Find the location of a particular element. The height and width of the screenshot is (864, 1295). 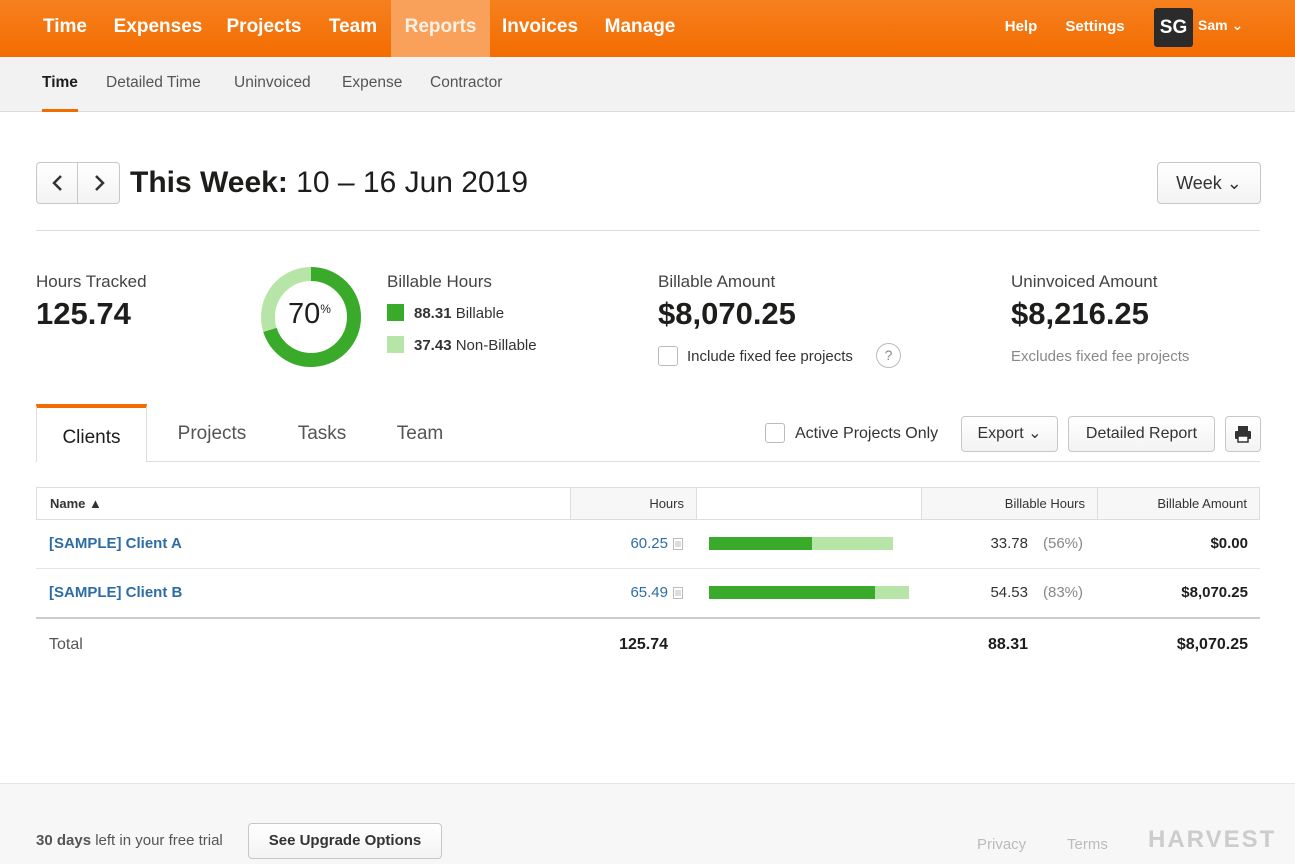

header-name: Name ▲ is located at coordinates (76, 503).